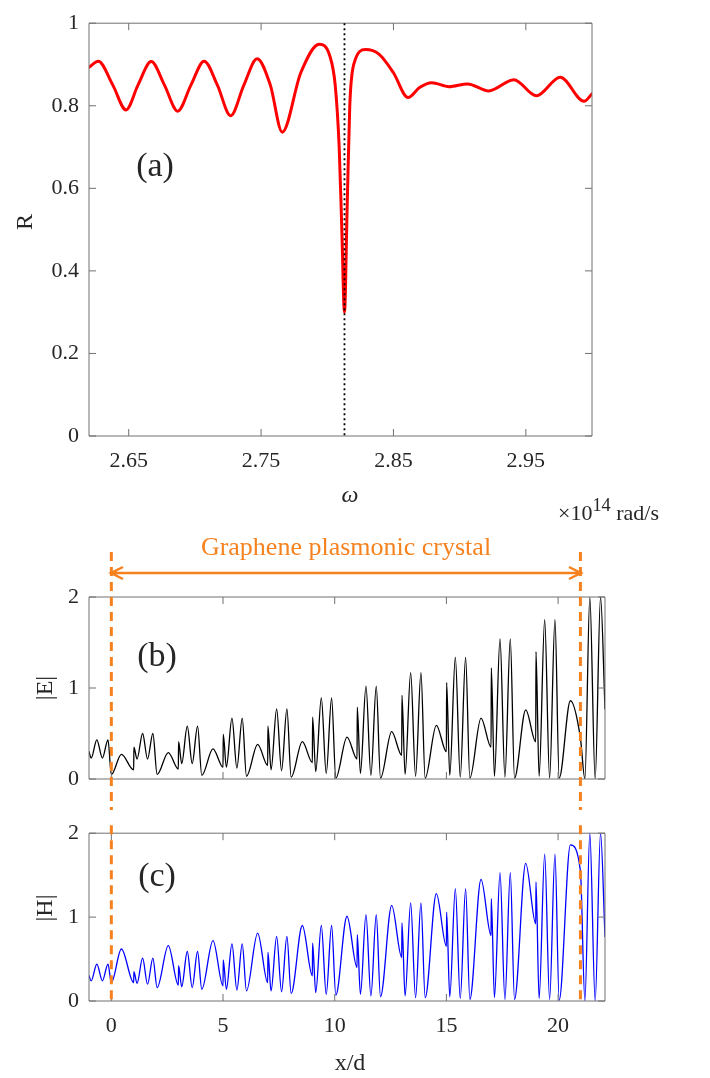  Describe the element at coordinates (393, 459) in the screenshot. I see `x-tick-label: 2.85` at that location.